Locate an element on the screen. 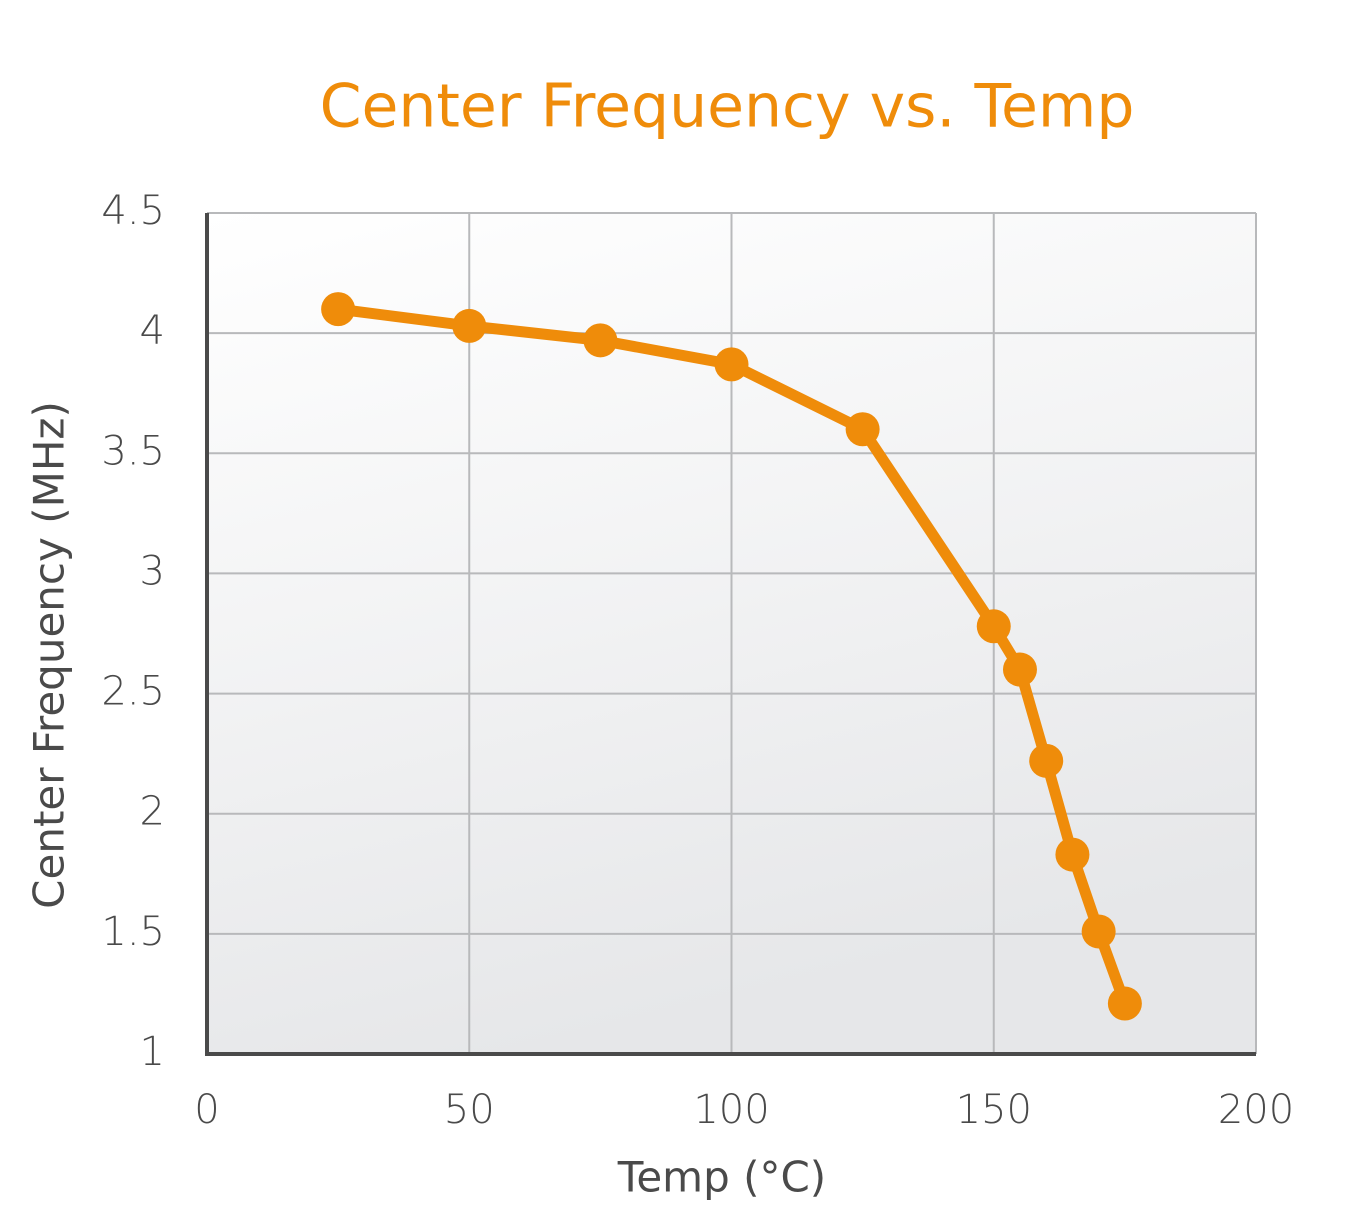 Image resolution: width=1348 pixels, height=1223 pixels. y-tick-label: 4 is located at coordinates (152, 331).